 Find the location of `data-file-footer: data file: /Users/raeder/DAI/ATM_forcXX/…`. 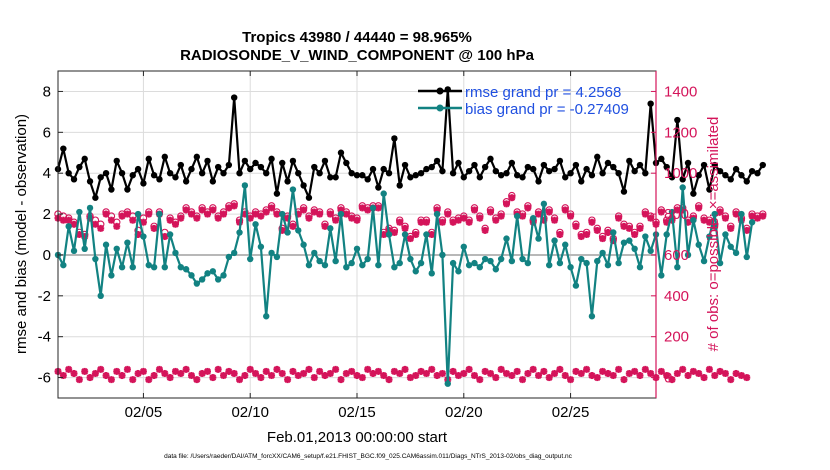

data-file-footer: data file: /Users/raeder/DAI/ATM_forcXX/… is located at coordinates (368, 456).